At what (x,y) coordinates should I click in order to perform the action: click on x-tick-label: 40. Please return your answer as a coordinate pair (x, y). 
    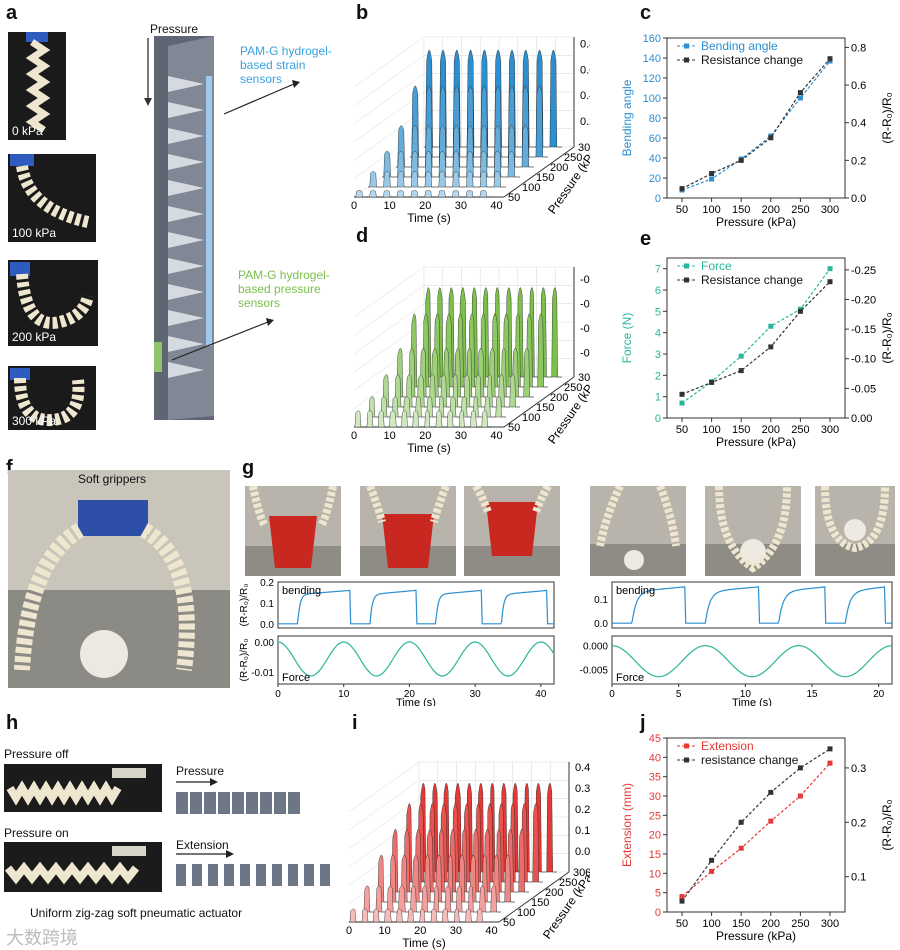
    Looking at the image, I should click on (491, 931).